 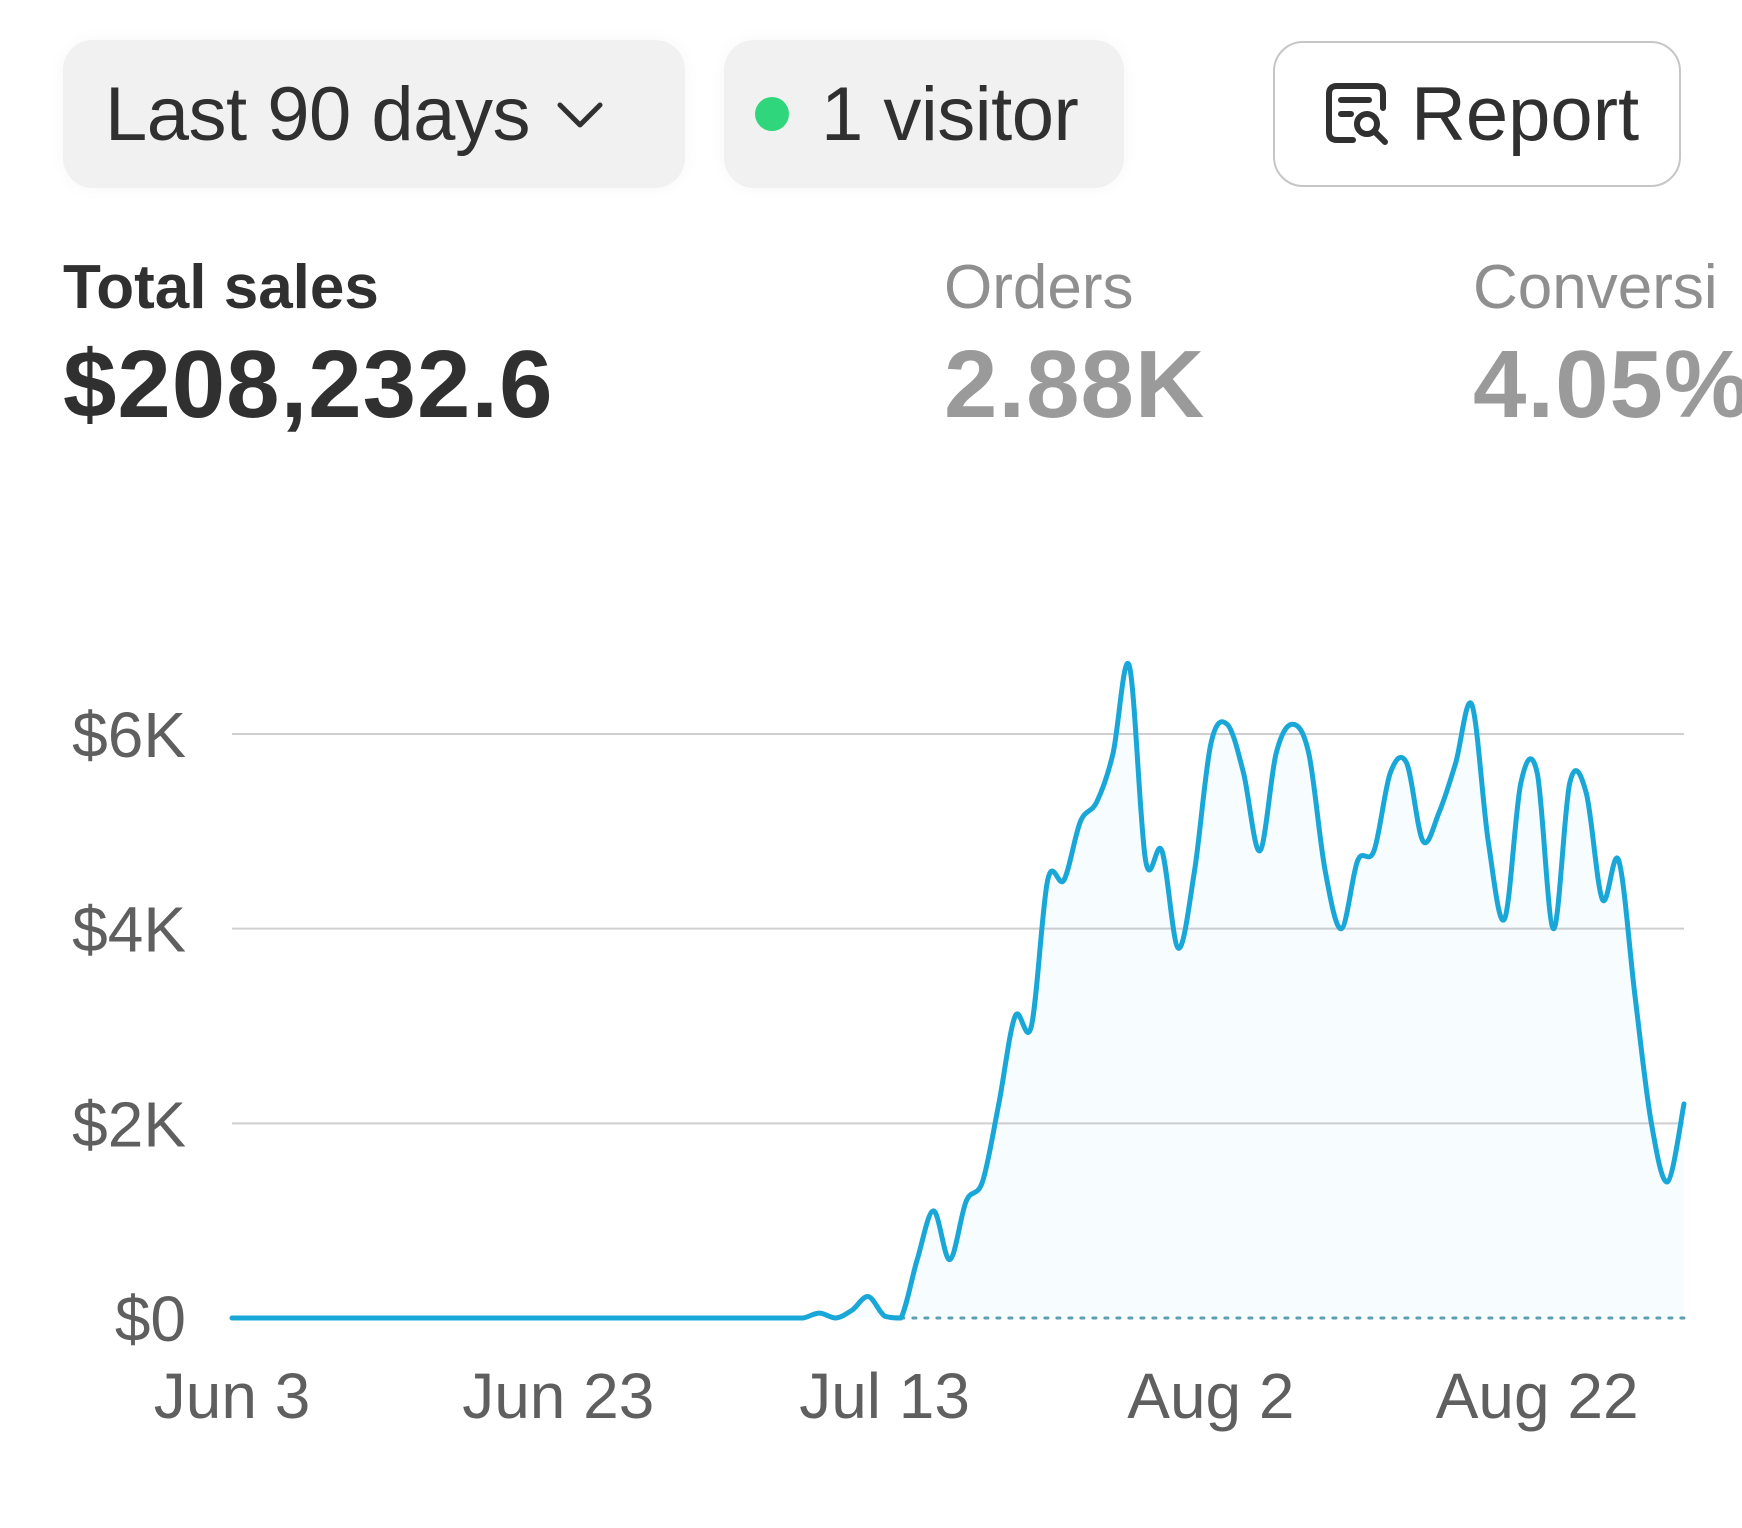 What do you see at coordinates (221, 287) in the screenshot?
I see `metric-label: Total sales` at bounding box center [221, 287].